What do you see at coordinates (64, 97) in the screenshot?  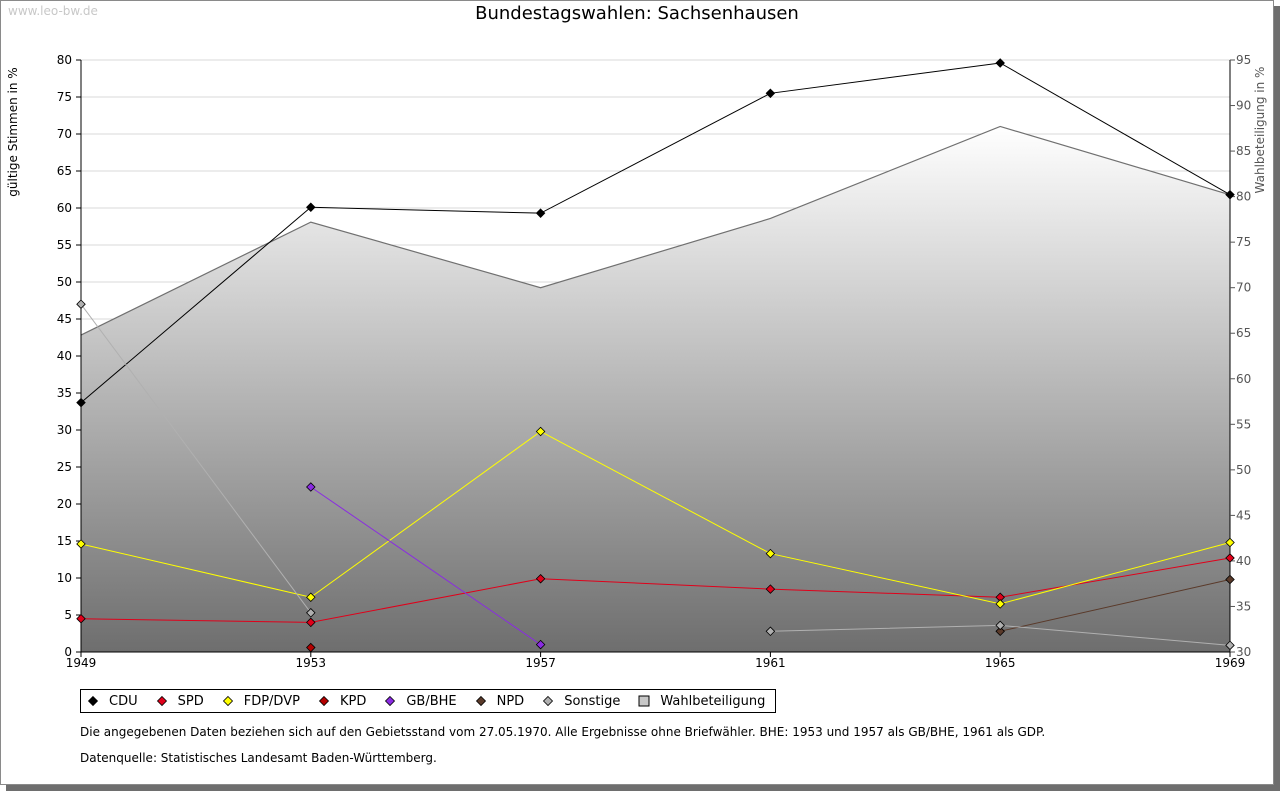 I see `y-tick-label: 75` at bounding box center [64, 97].